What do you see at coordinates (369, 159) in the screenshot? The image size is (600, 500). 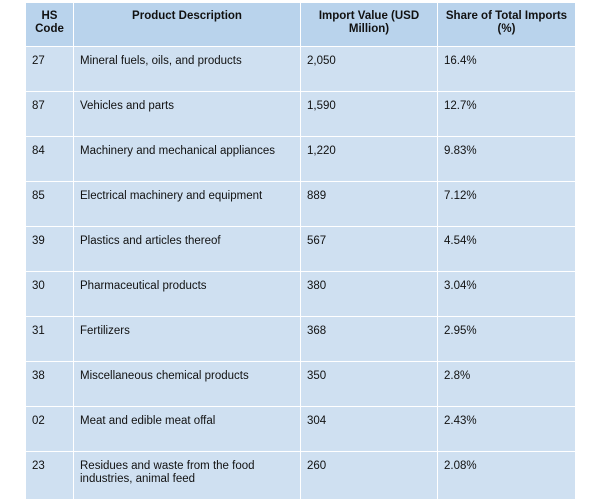 I see `import-value-cell: 1,220` at bounding box center [369, 159].